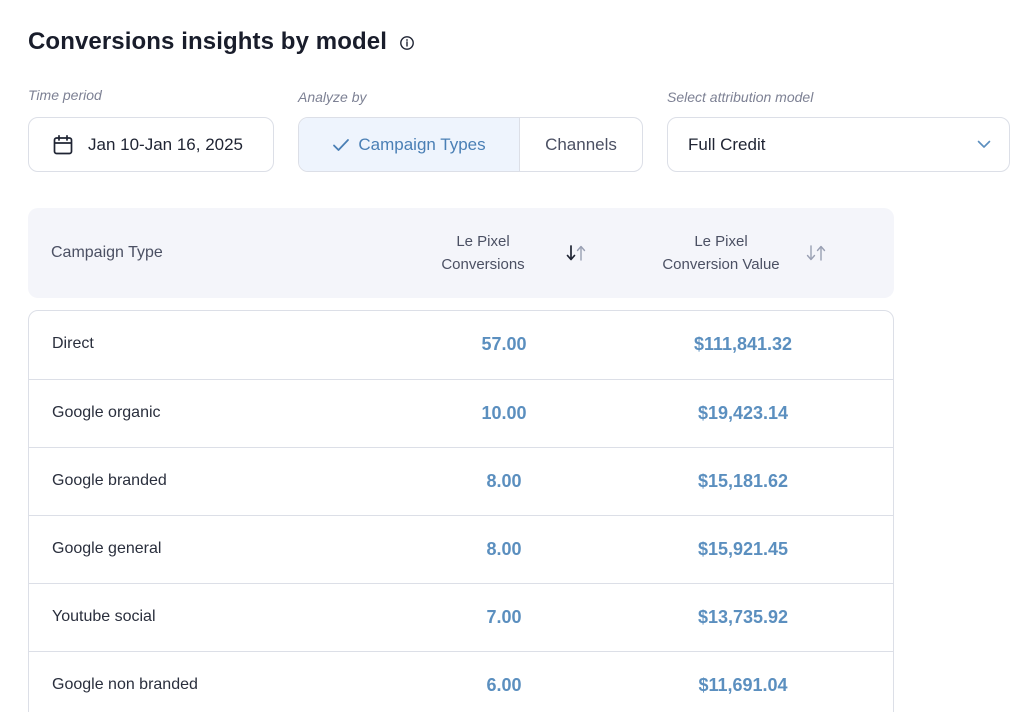 The width and height of the screenshot is (1024, 712). What do you see at coordinates (461, 550) in the screenshot?
I see `table-row: Google general 8.00 $15,921.45` at bounding box center [461, 550].